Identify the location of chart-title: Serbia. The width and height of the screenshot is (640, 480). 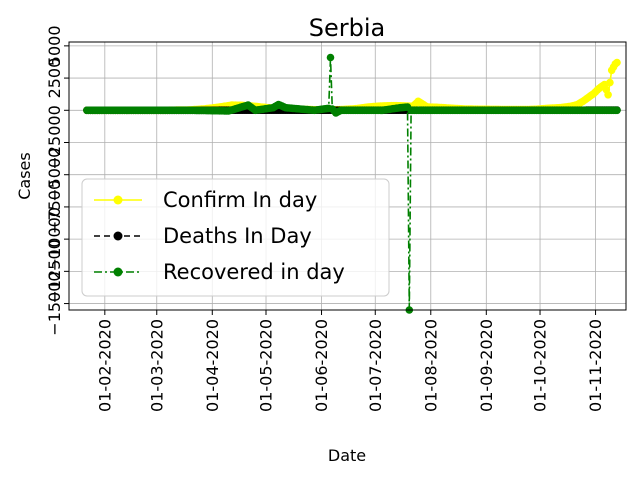
(347, 28).